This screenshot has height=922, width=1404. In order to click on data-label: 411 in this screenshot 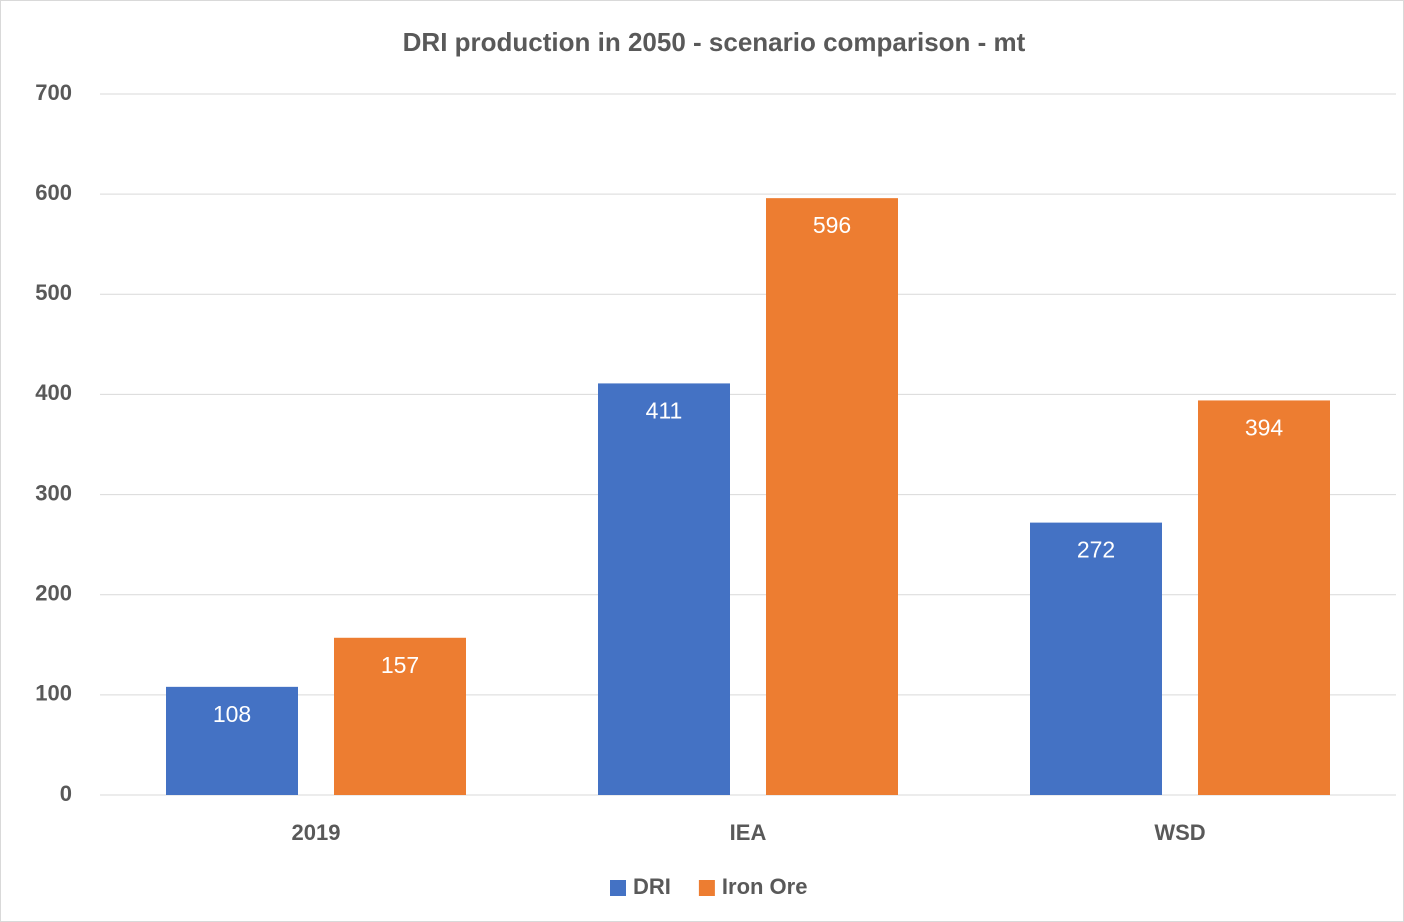, I will do `click(664, 410)`.